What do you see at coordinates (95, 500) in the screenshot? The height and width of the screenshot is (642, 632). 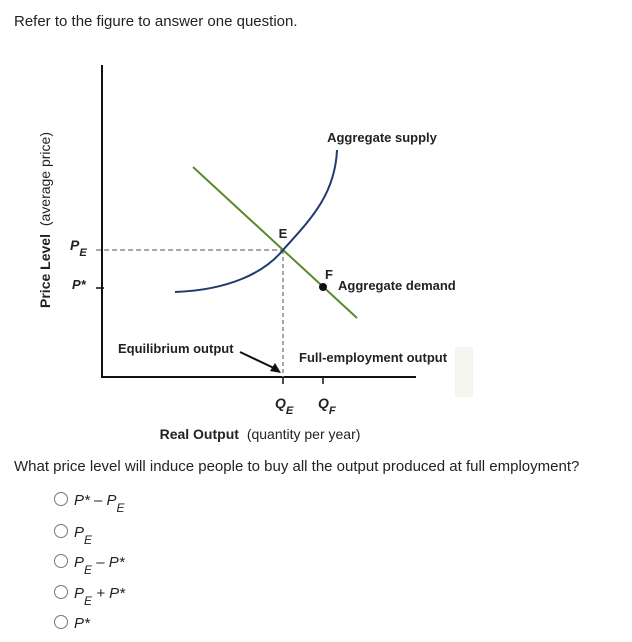 I see `text-segment: P* – P` at bounding box center [95, 500].